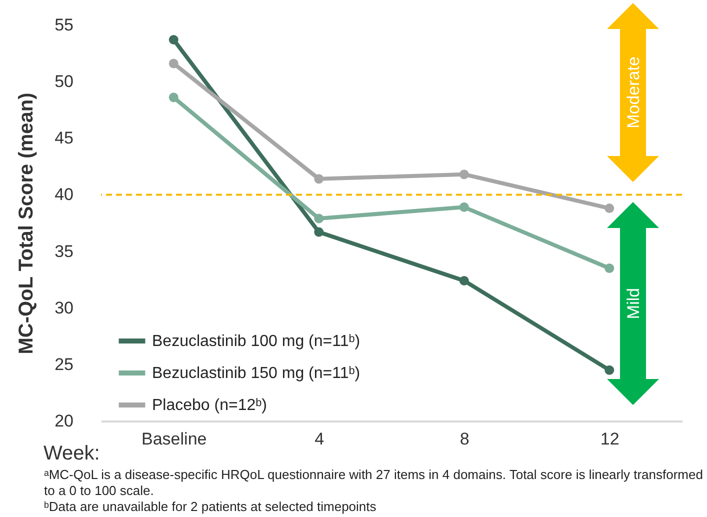 This screenshot has height=517, width=707. I want to click on x-tick-label: Baseline, so click(174, 439).